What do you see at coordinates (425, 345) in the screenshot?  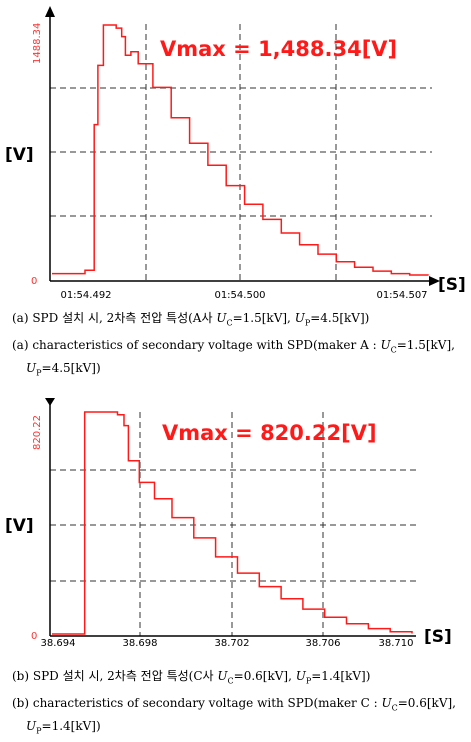 I see `chart-a-caption-en-uc: =1.5[kV],` at bounding box center [425, 345].